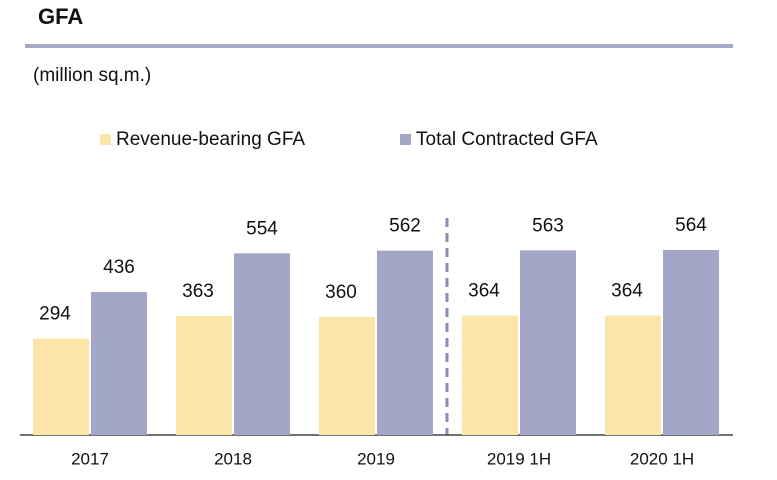 Image resolution: width=777 pixels, height=480 pixels. I want to click on value-label: 436, so click(119, 267).